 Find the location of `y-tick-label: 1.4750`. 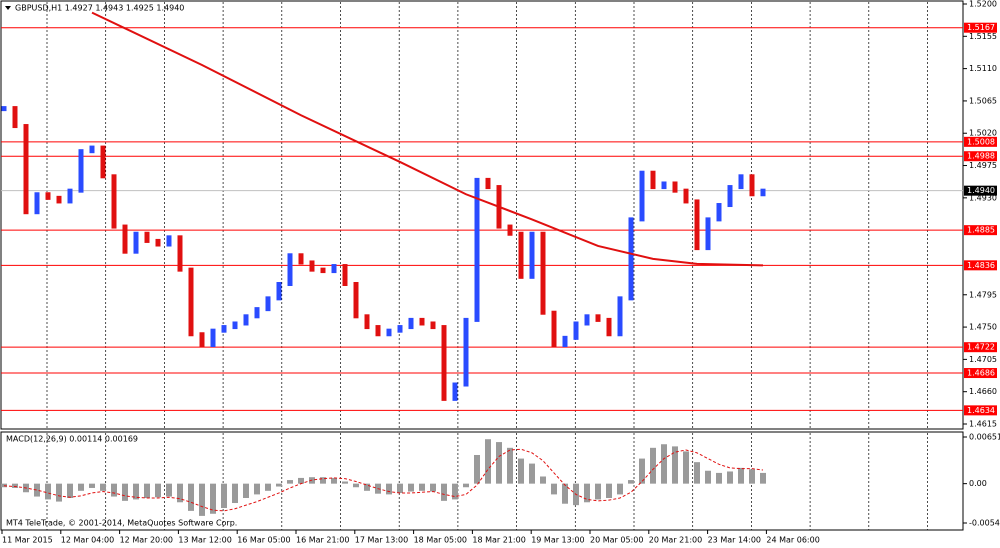

y-tick-label: 1.4750 is located at coordinates (983, 327).